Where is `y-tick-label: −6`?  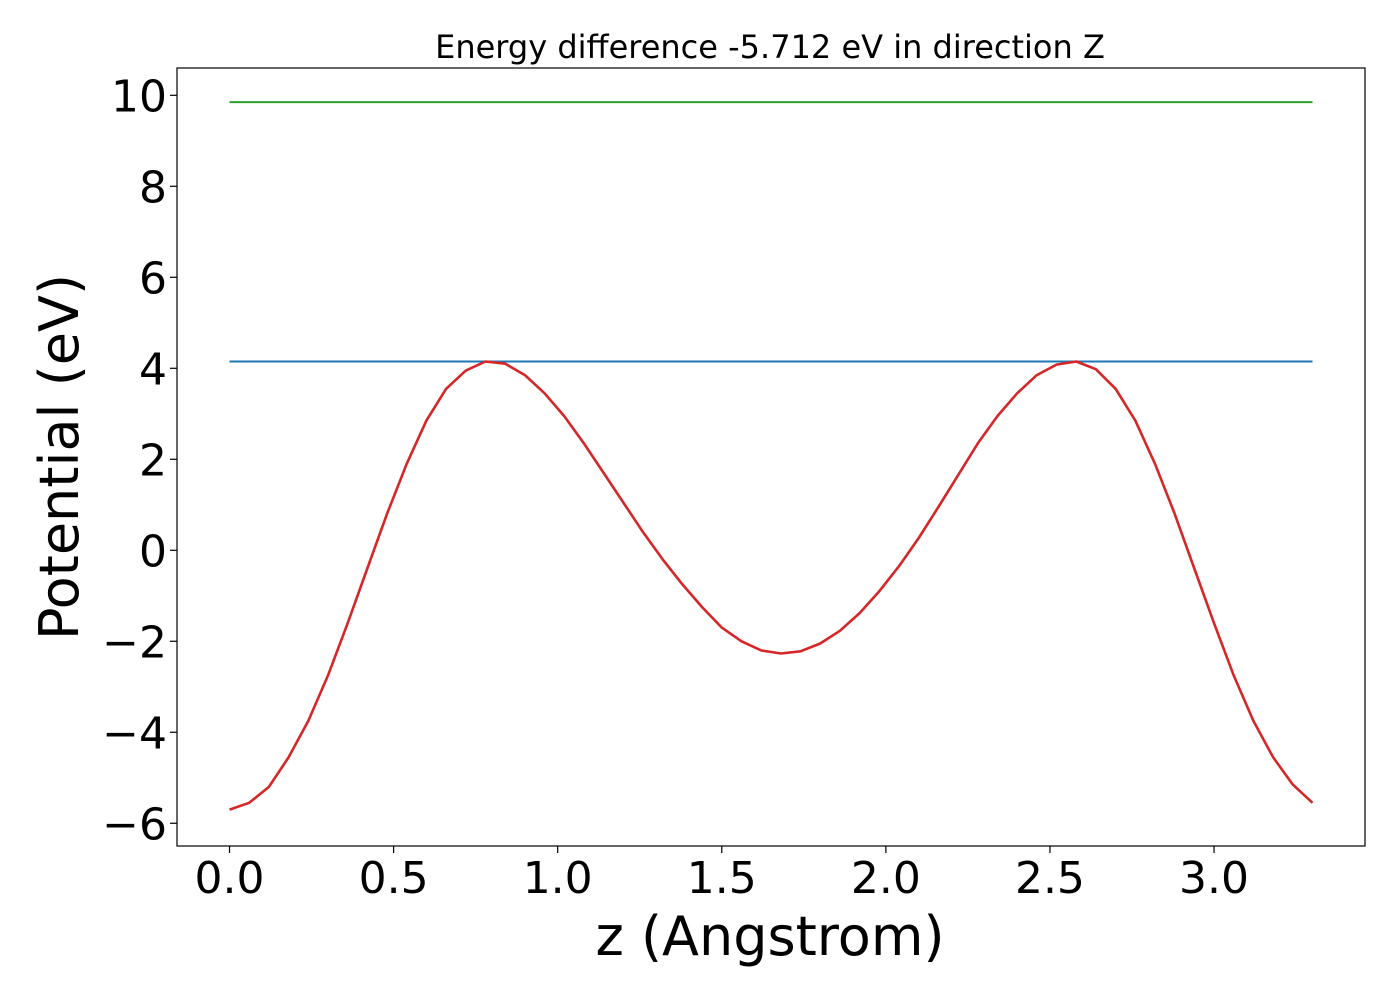
y-tick-label: −6 is located at coordinates (134, 824).